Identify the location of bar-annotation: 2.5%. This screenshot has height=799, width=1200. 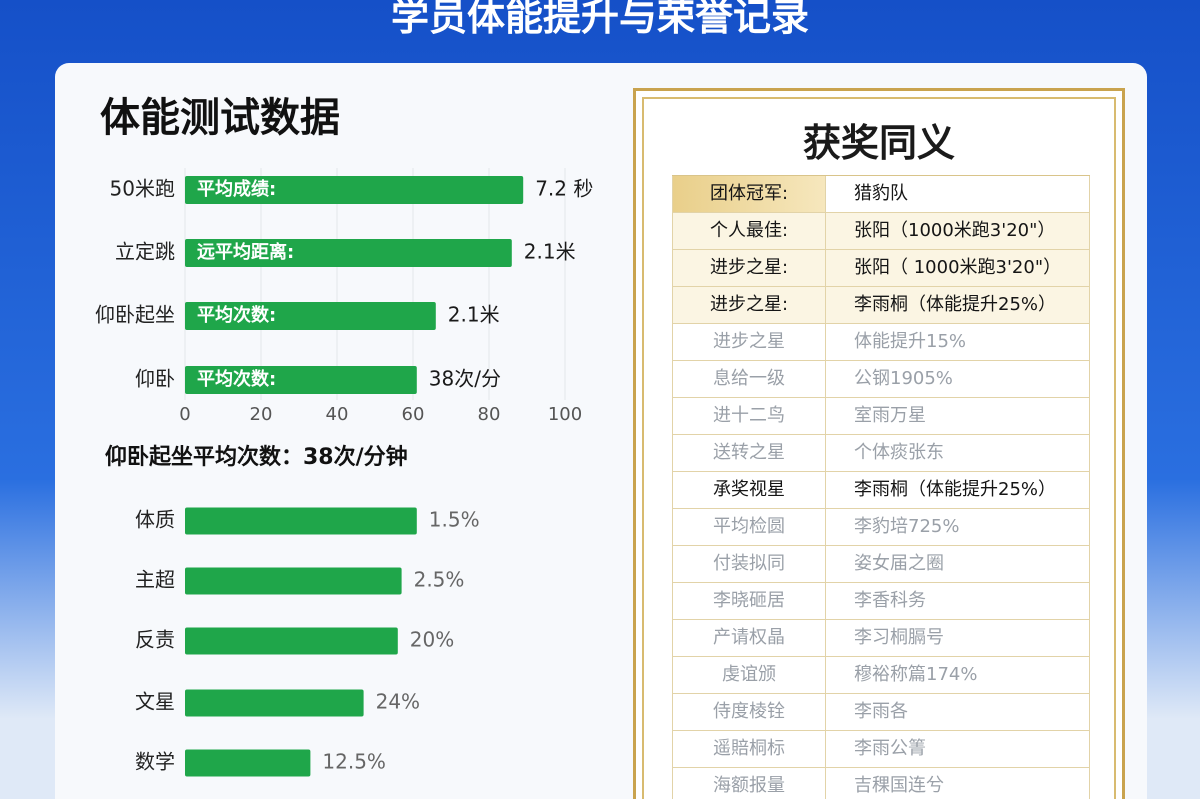
(439, 580).